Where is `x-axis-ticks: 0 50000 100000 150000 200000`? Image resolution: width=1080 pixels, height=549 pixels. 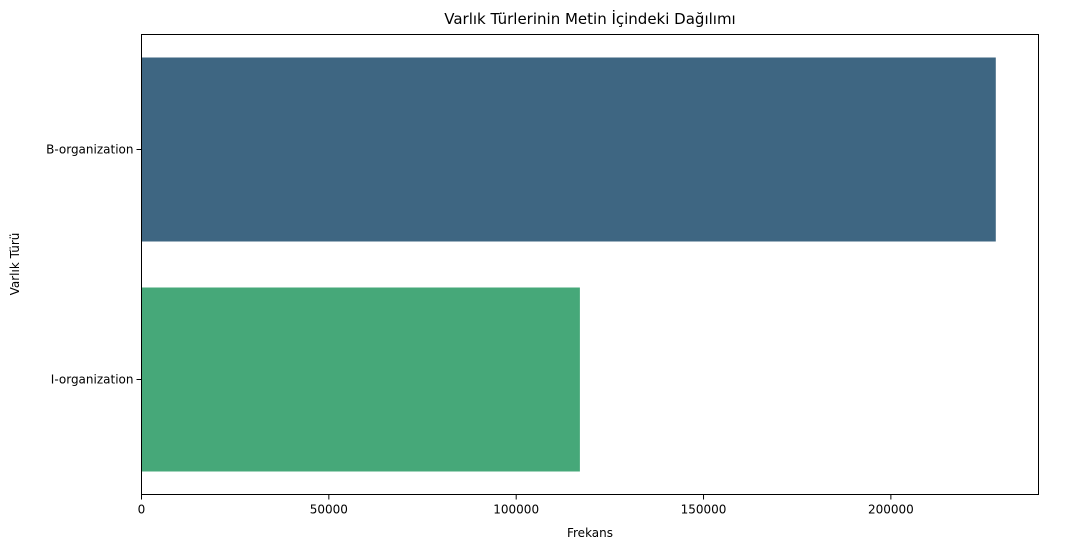
x-axis-ticks: 0 50000 100000 150000 200000 is located at coordinates (526, 505).